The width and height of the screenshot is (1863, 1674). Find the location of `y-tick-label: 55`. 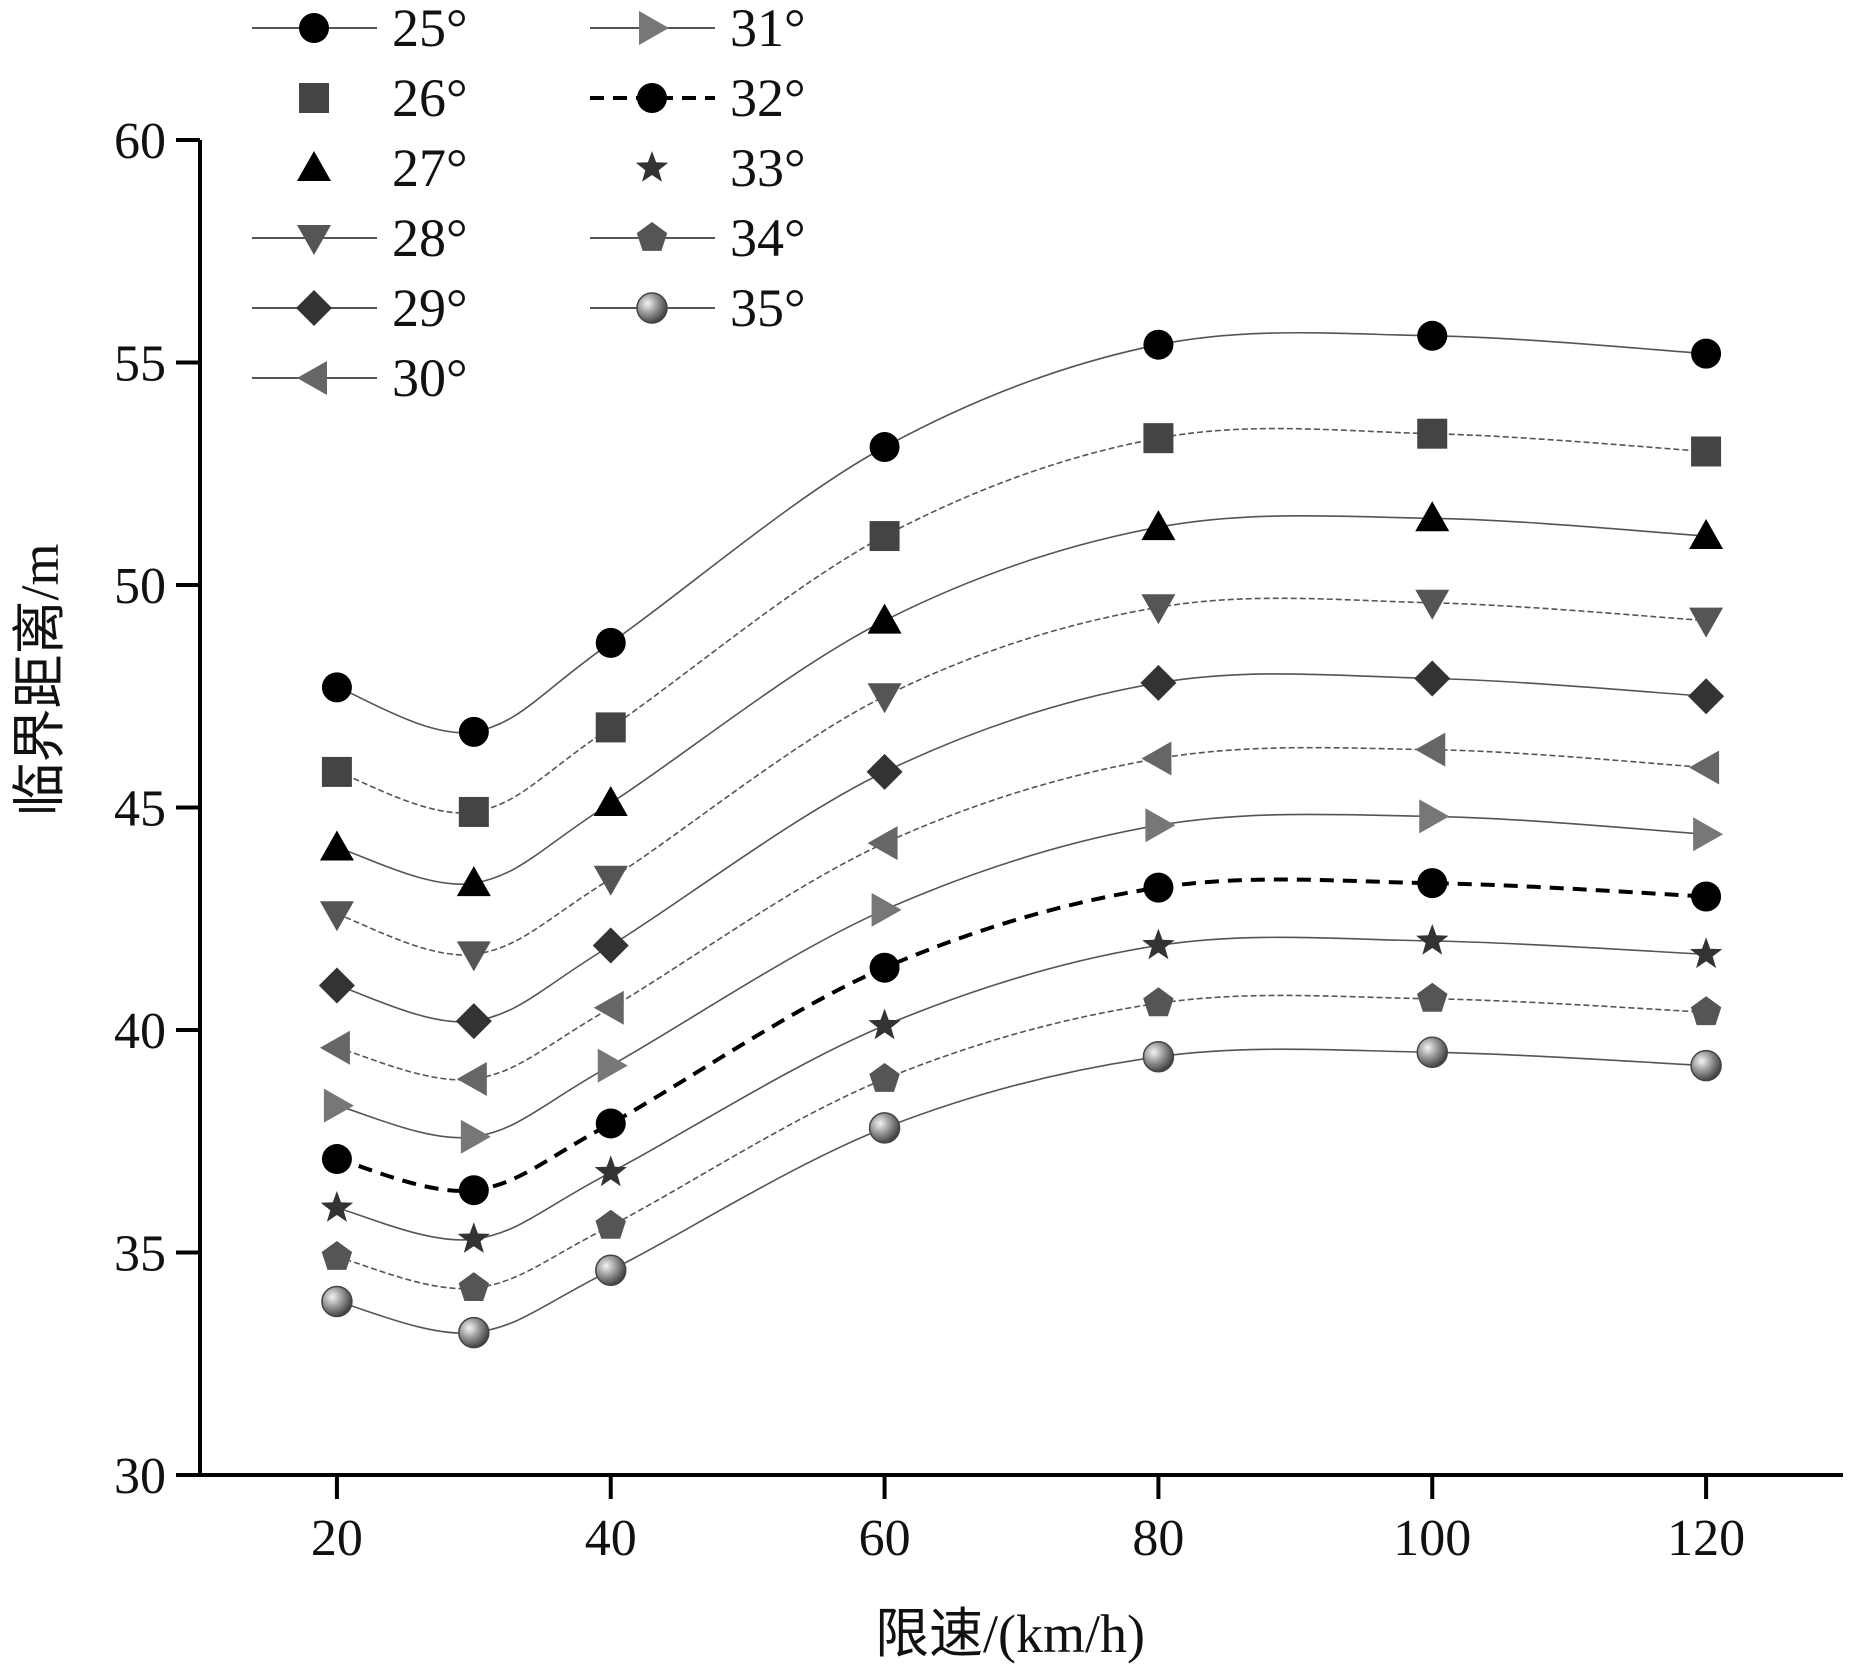

y-tick-label: 55 is located at coordinates (140, 364).